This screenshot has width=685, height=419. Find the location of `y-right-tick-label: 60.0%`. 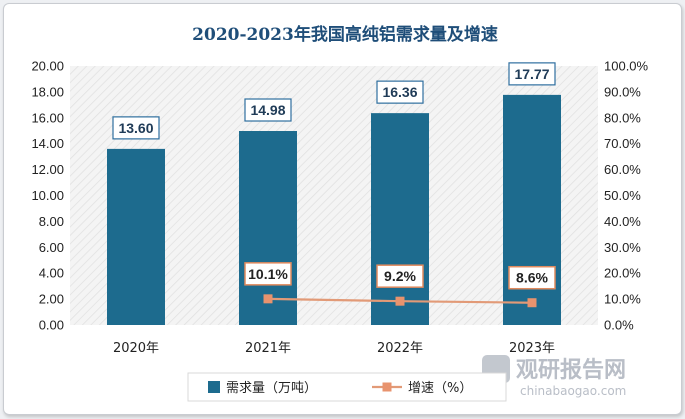

y-right-tick-label: 60.0% is located at coordinates (622, 169).